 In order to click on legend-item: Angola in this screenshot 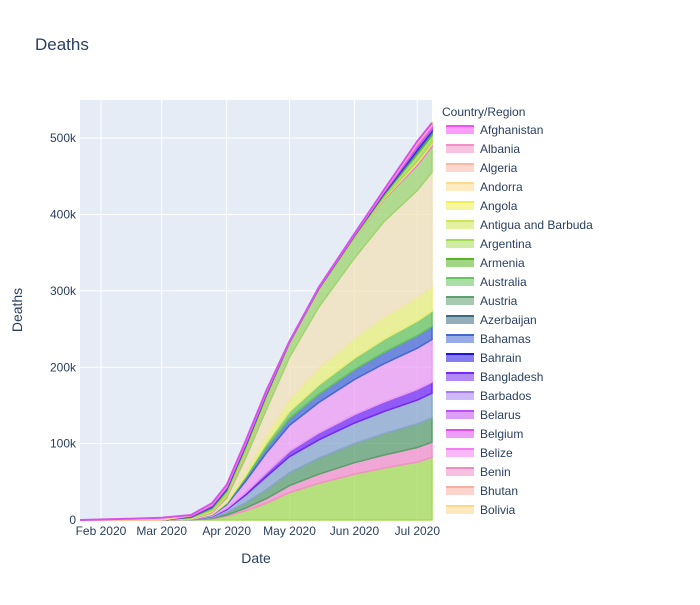, I will do `click(482, 206)`.